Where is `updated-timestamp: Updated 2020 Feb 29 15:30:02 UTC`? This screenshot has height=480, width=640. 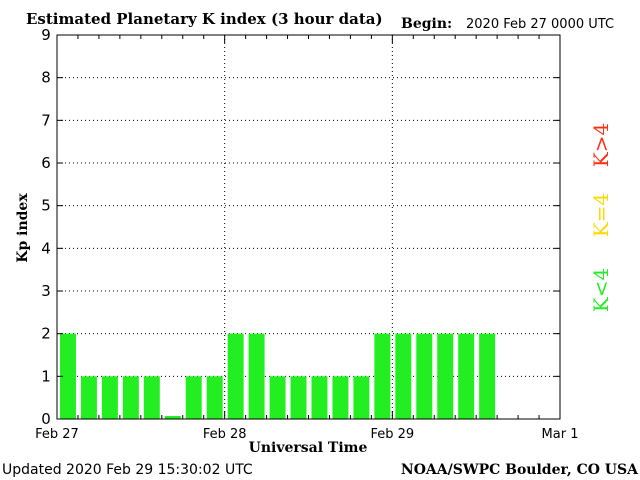
updated-timestamp: Updated 2020 Feb 29 15:30:02 UTC is located at coordinates (127, 470).